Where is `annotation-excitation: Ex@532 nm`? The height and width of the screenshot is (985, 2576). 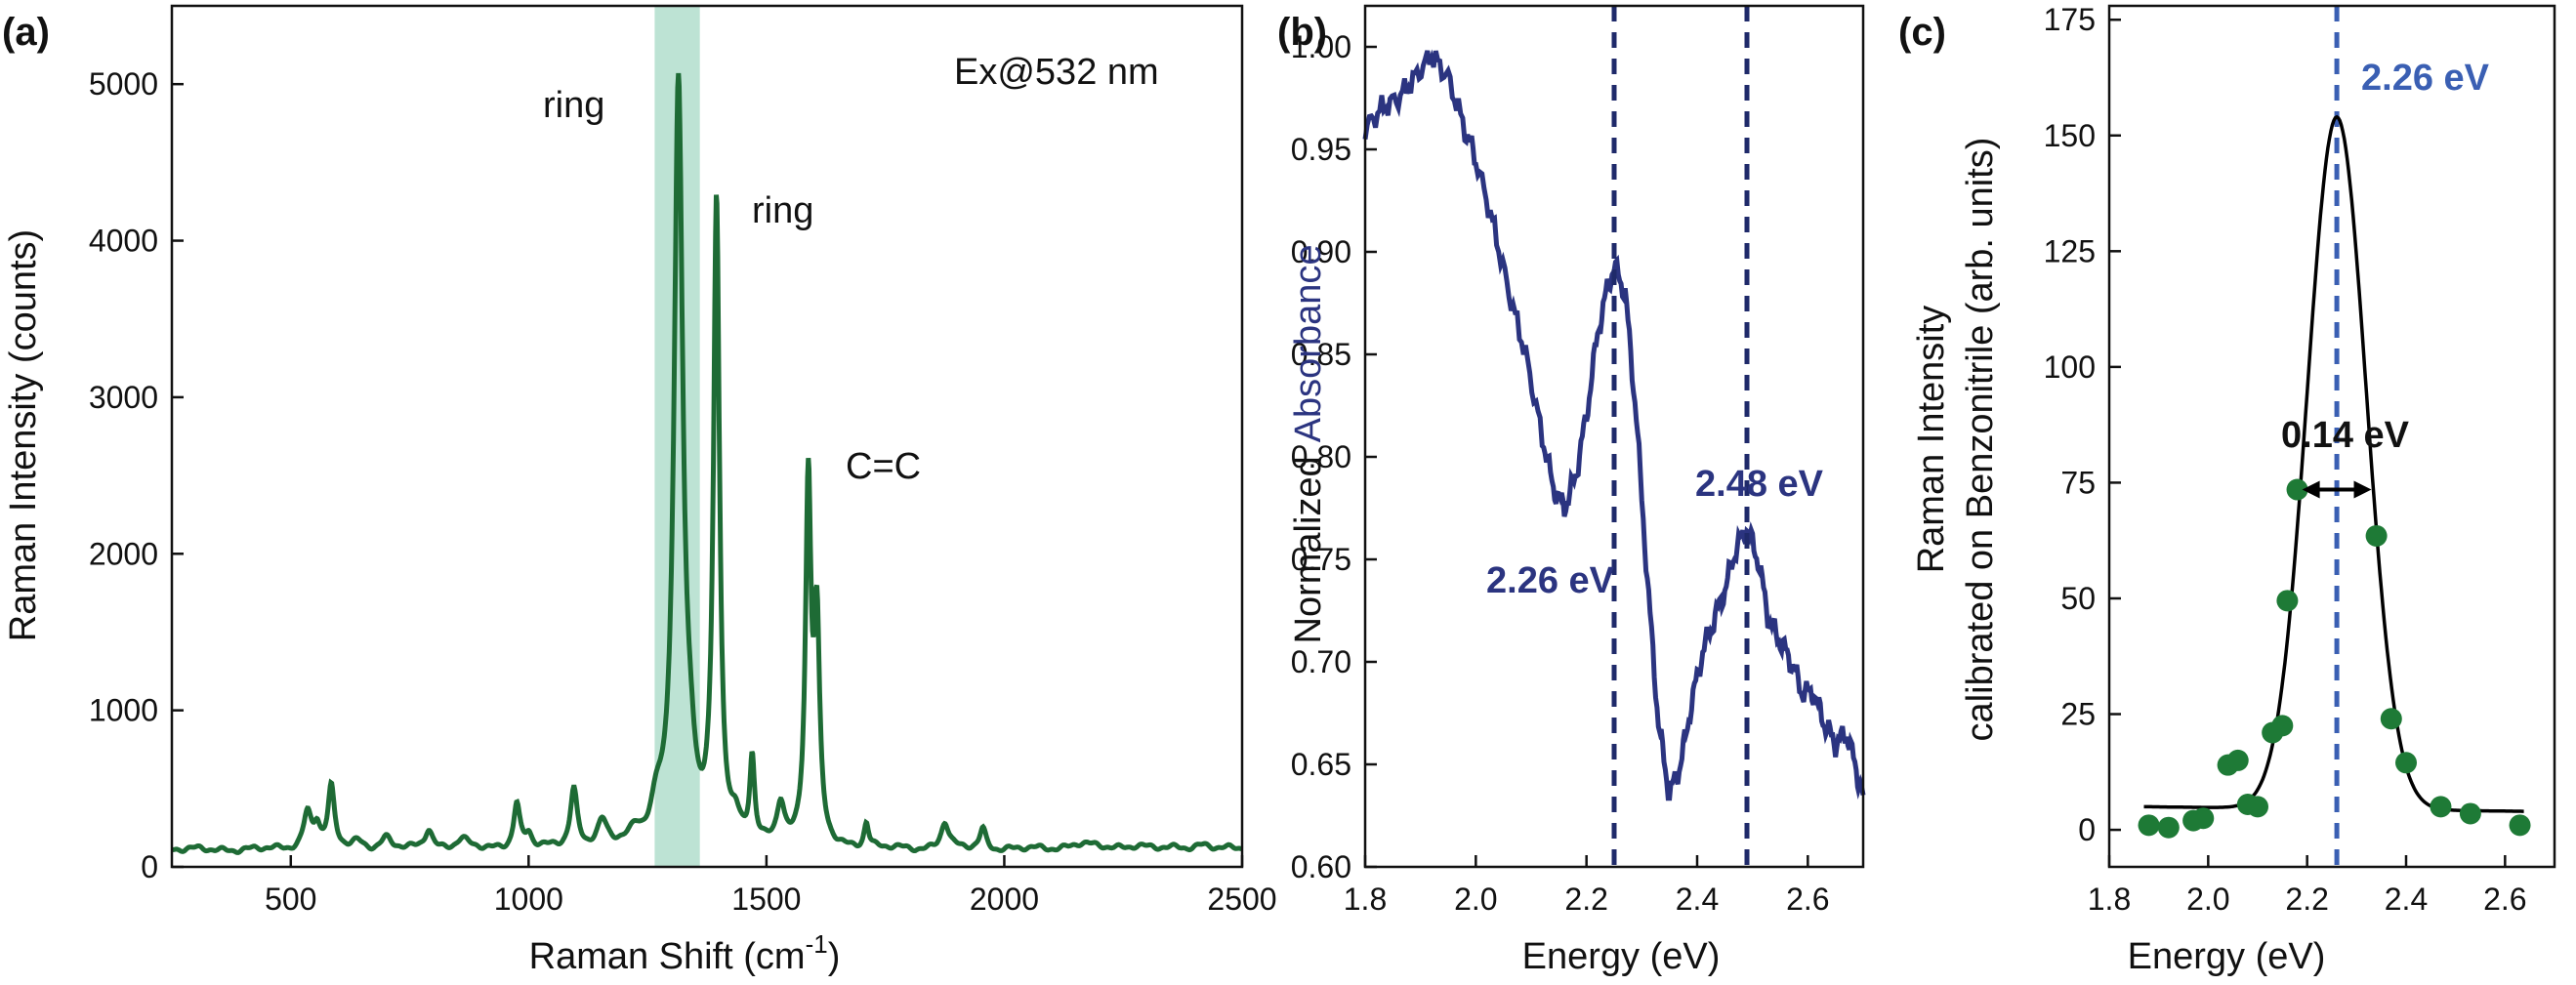 annotation-excitation: Ex@532 nm is located at coordinates (1057, 72).